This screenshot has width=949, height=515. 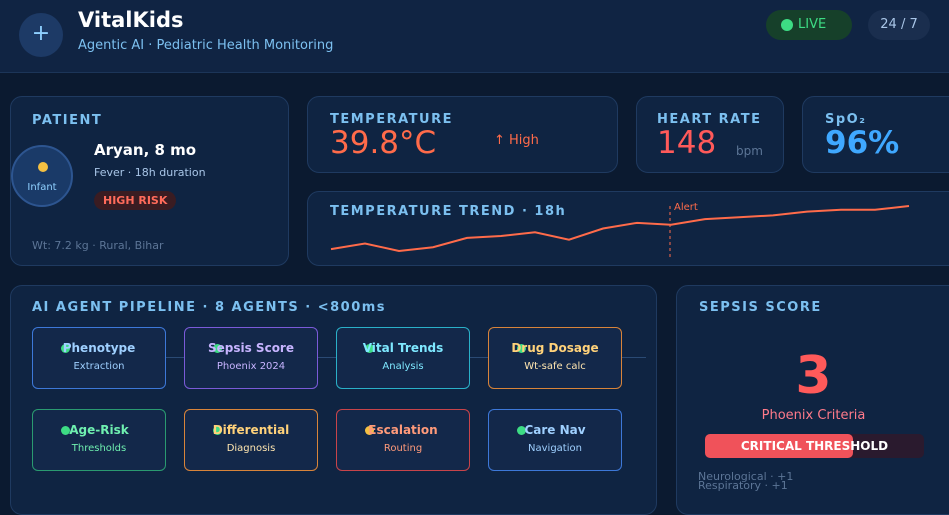 I want to click on spo2-card: SpO₂ 96%, so click(x=875, y=134).